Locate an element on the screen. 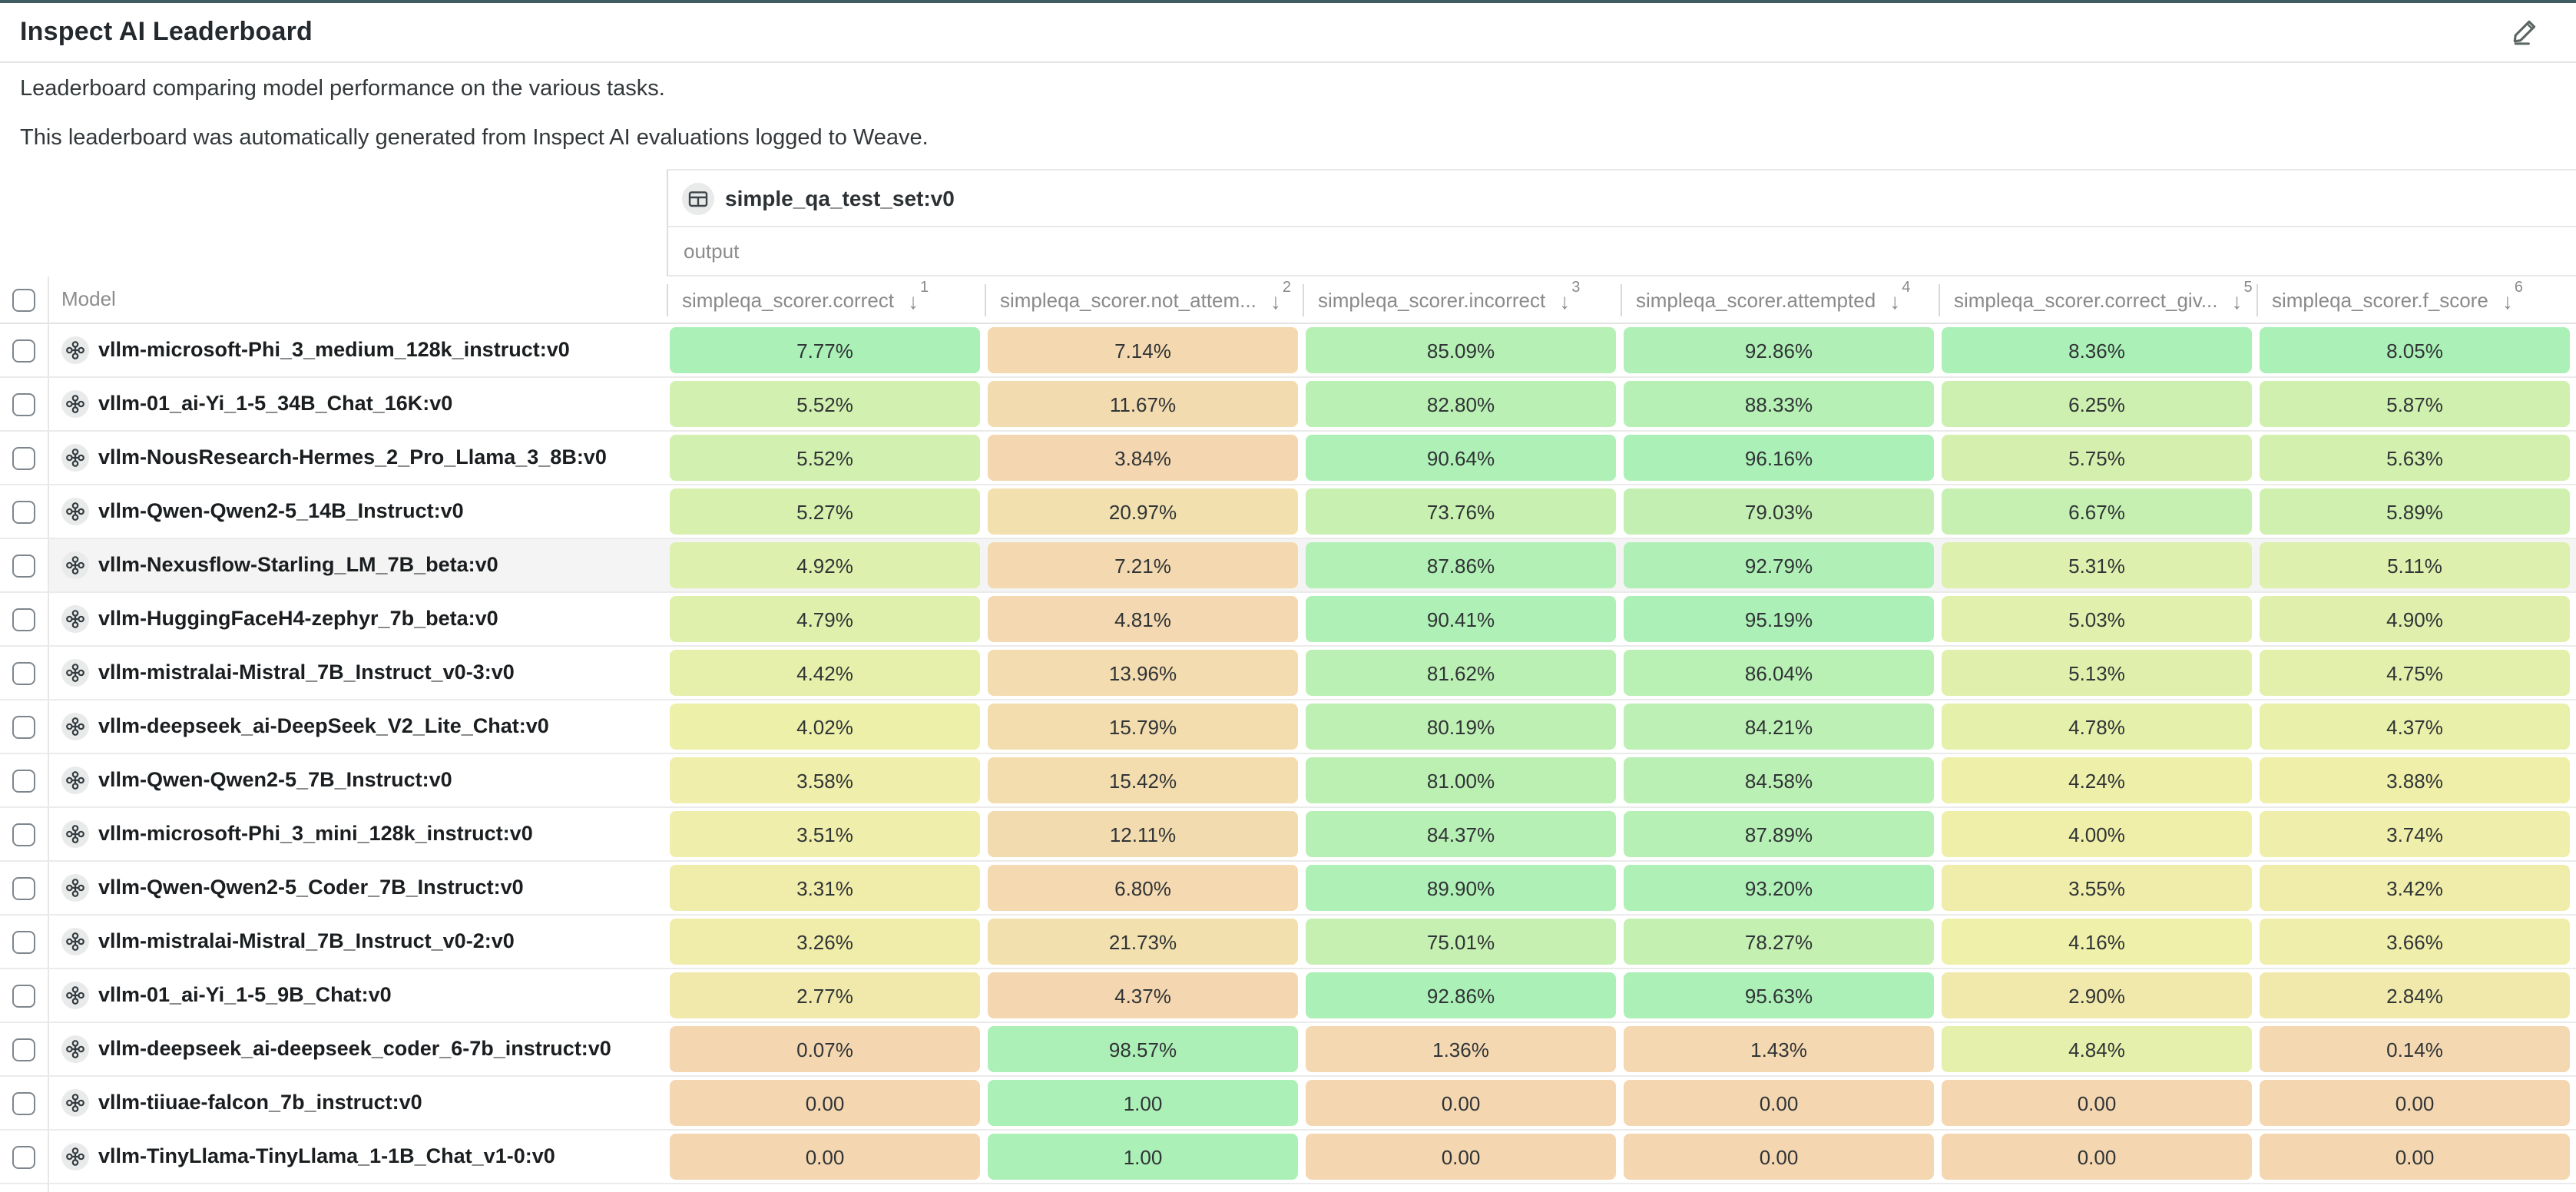 The width and height of the screenshot is (2576, 1192). score-cell: 88.33% is located at coordinates (1779, 404).